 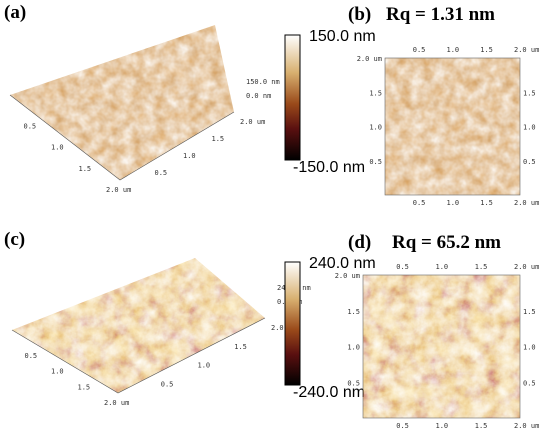 I want to click on panel-label: (b), so click(x=359, y=14).